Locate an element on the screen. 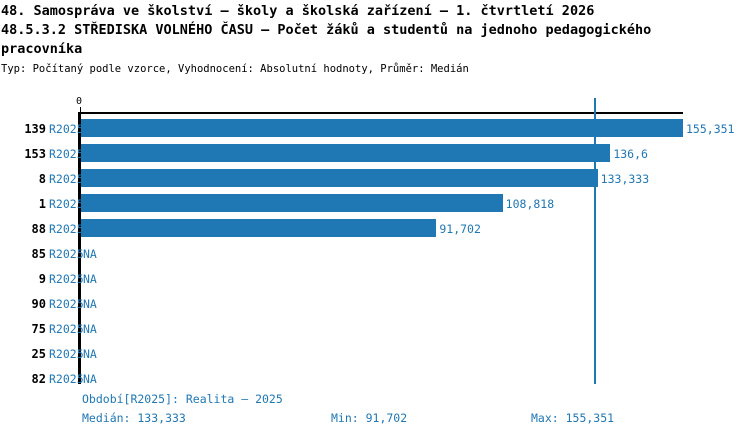 The width and height of the screenshot is (750, 438). bar-value-label: 136,6 is located at coordinates (630, 154).